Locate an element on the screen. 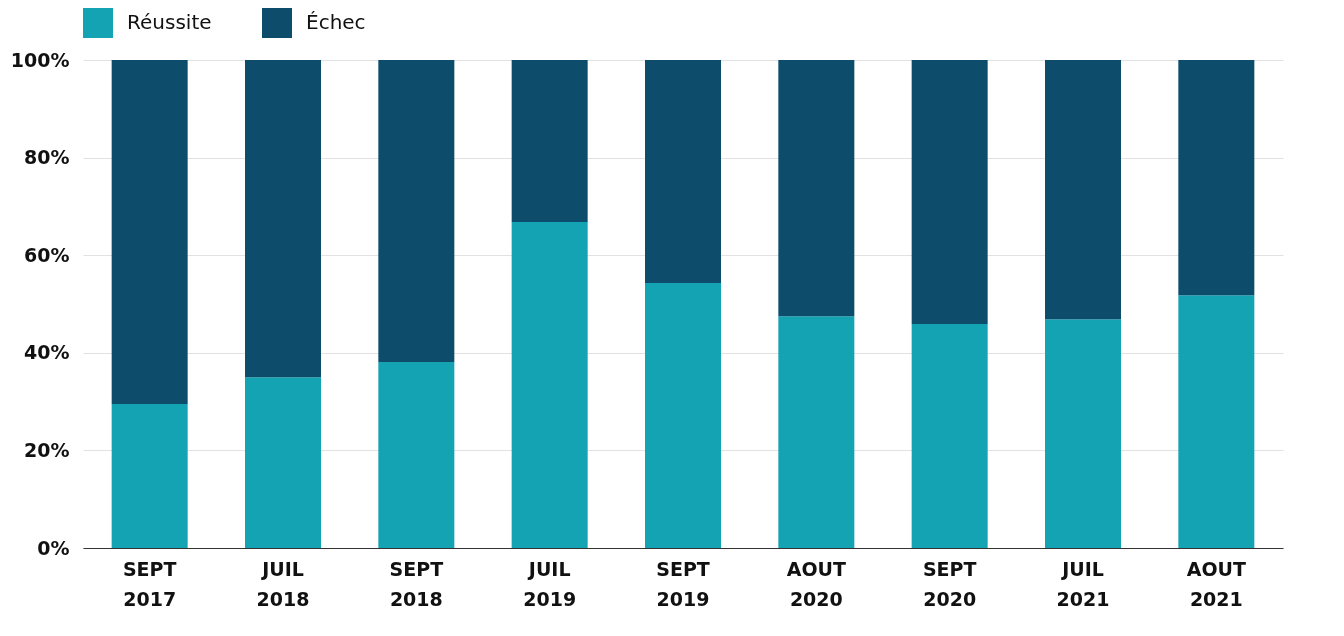 The image size is (1344, 636). x-tick-label: JUIL 2021 is located at coordinates (1083, 583).